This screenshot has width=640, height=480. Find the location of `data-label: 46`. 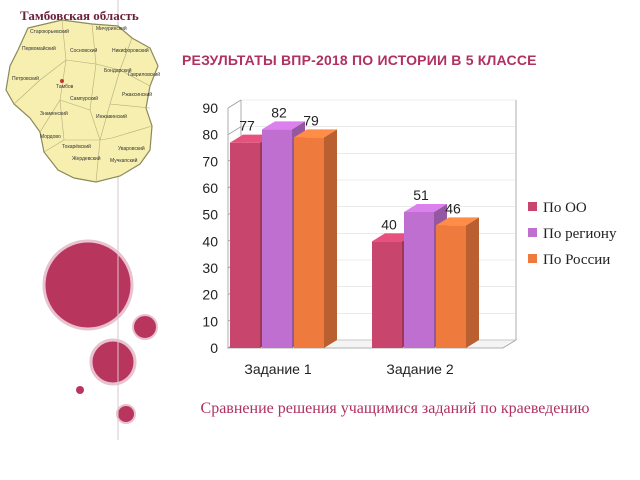

data-label: 46 is located at coordinates (453, 208).